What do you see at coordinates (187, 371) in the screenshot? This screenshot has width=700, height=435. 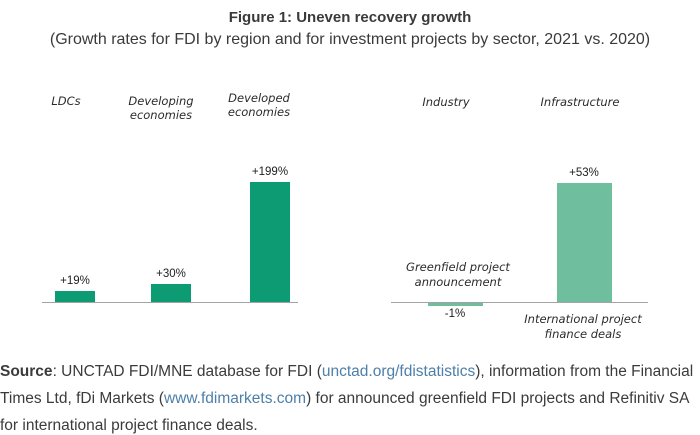 I see `source-text-1: : UNCTAD FDI/MNE database for FDI (` at bounding box center [187, 371].